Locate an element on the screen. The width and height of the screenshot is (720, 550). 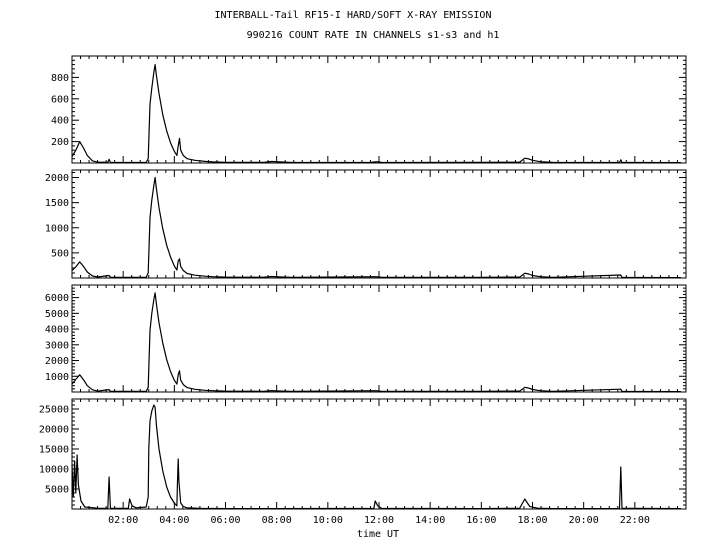
y-tick-label: 15000 is located at coordinates (54, 450).